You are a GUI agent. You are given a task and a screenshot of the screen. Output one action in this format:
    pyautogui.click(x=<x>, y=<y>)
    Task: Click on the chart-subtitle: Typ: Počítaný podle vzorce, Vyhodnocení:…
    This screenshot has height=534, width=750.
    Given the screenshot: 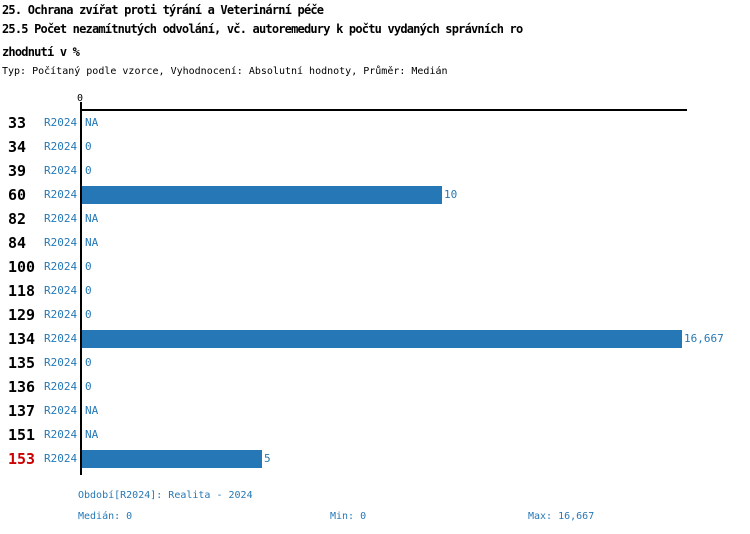 What is the action you would take?
    pyautogui.click(x=225, y=71)
    